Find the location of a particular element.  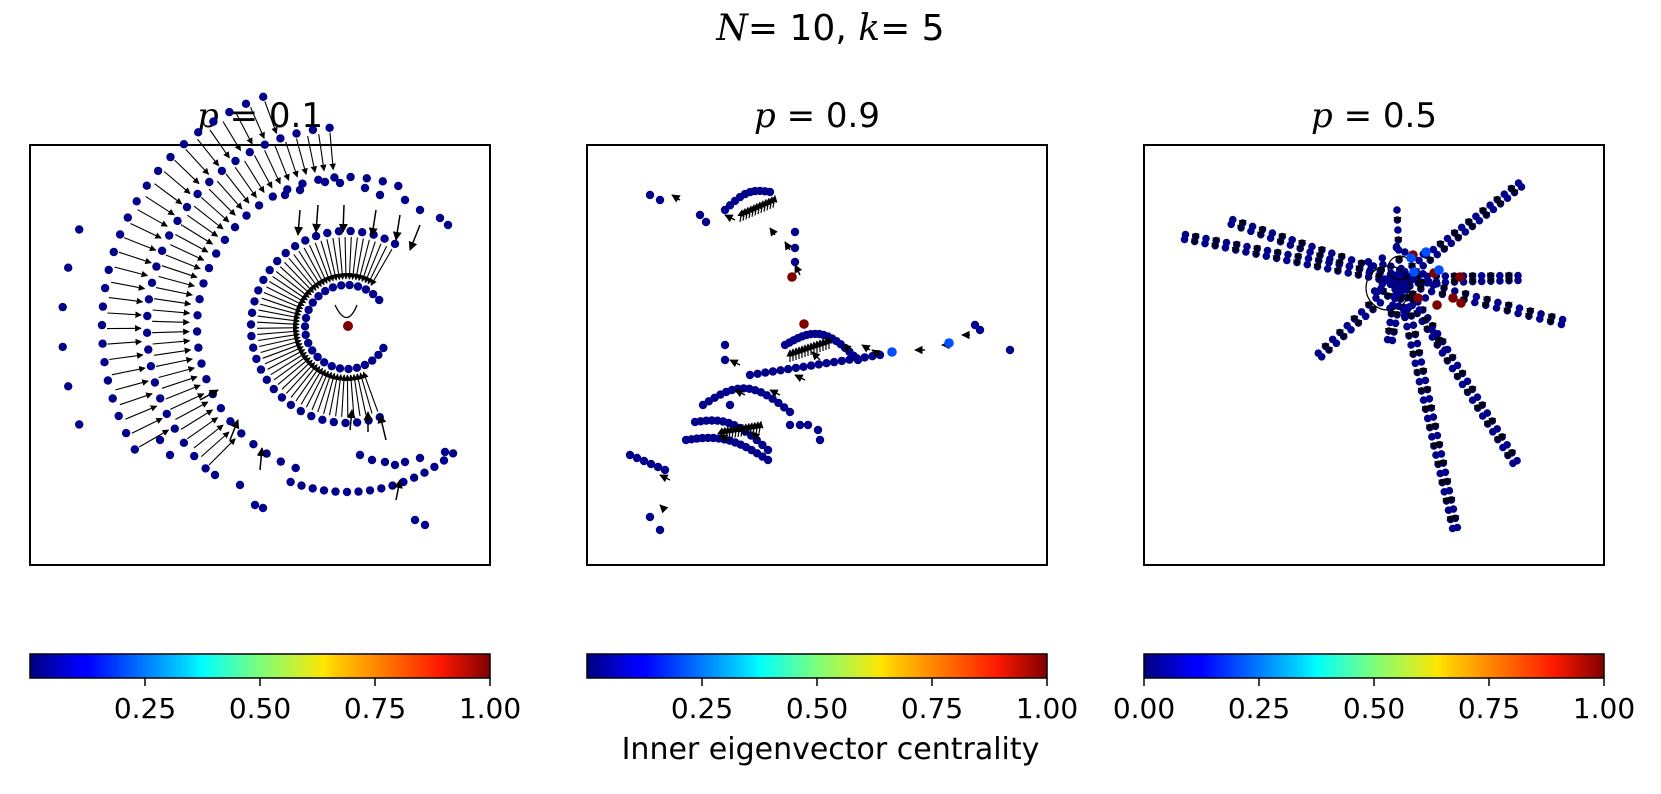

colorbar-tick-label: 0.25 is located at coordinates (1259, 708).